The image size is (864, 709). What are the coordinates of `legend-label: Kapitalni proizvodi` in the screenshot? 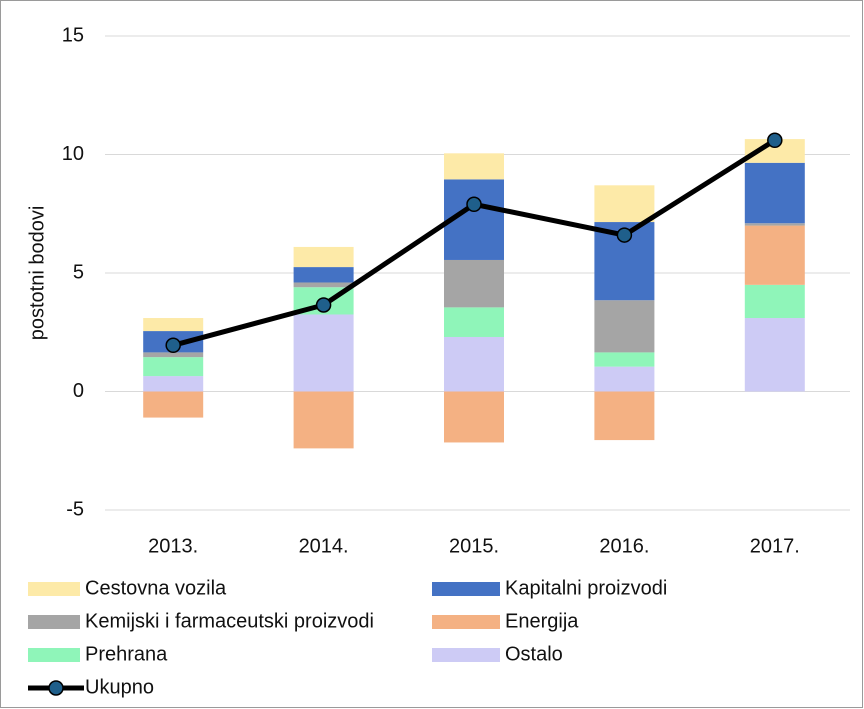 It's located at (586, 588).